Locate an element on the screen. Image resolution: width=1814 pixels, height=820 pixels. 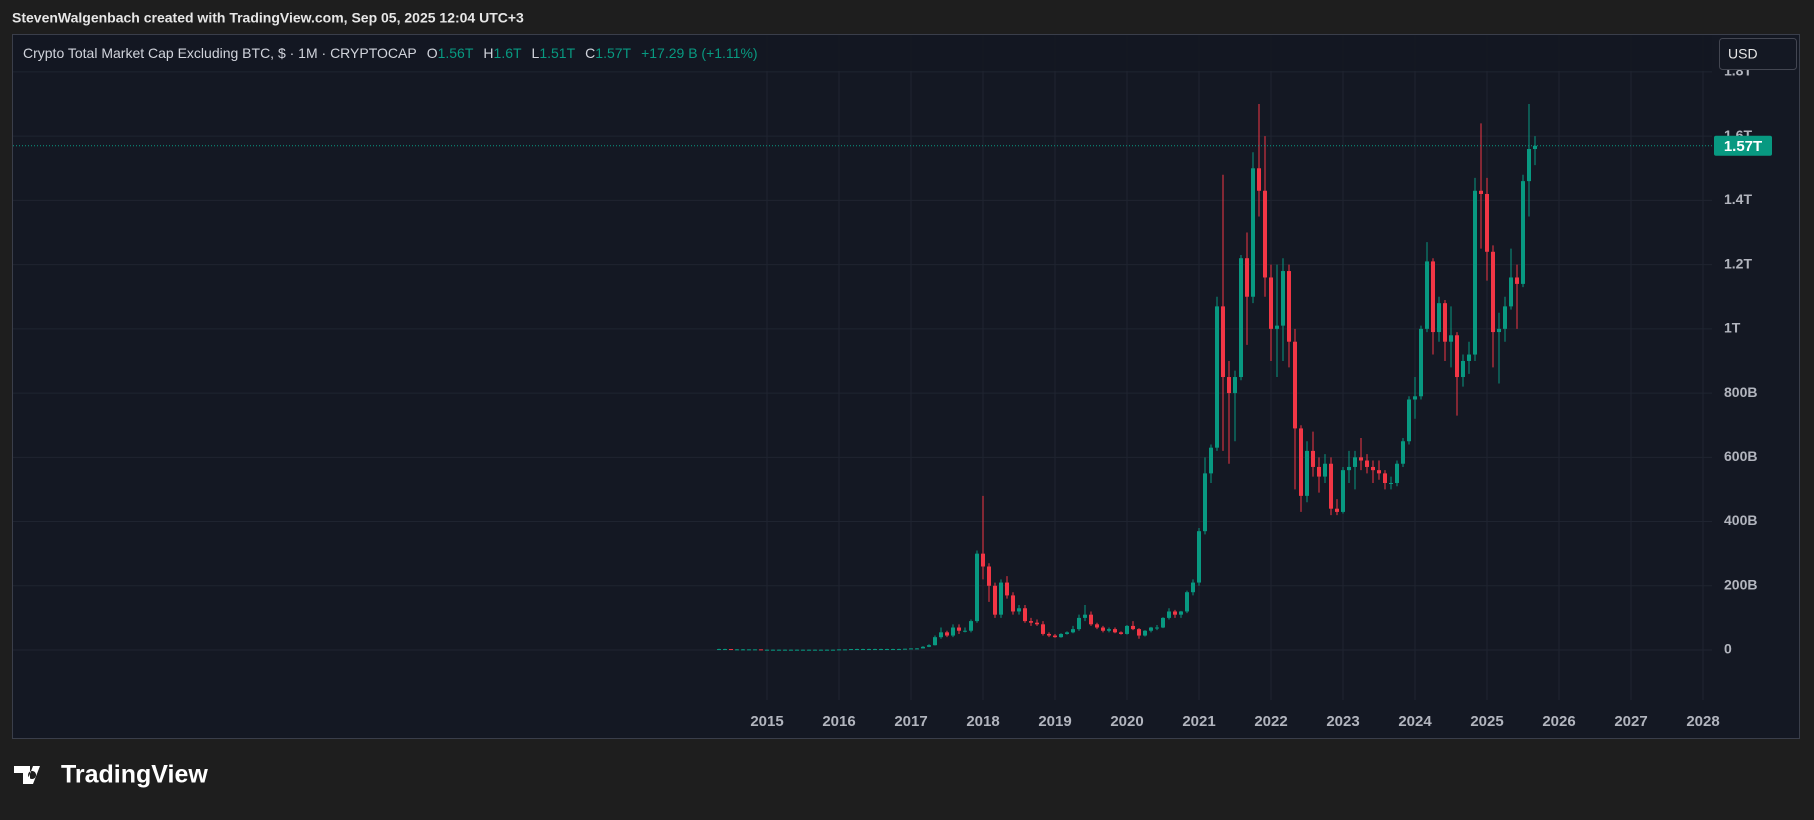
x-tick-label: 2020 is located at coordinates (1126, 721).